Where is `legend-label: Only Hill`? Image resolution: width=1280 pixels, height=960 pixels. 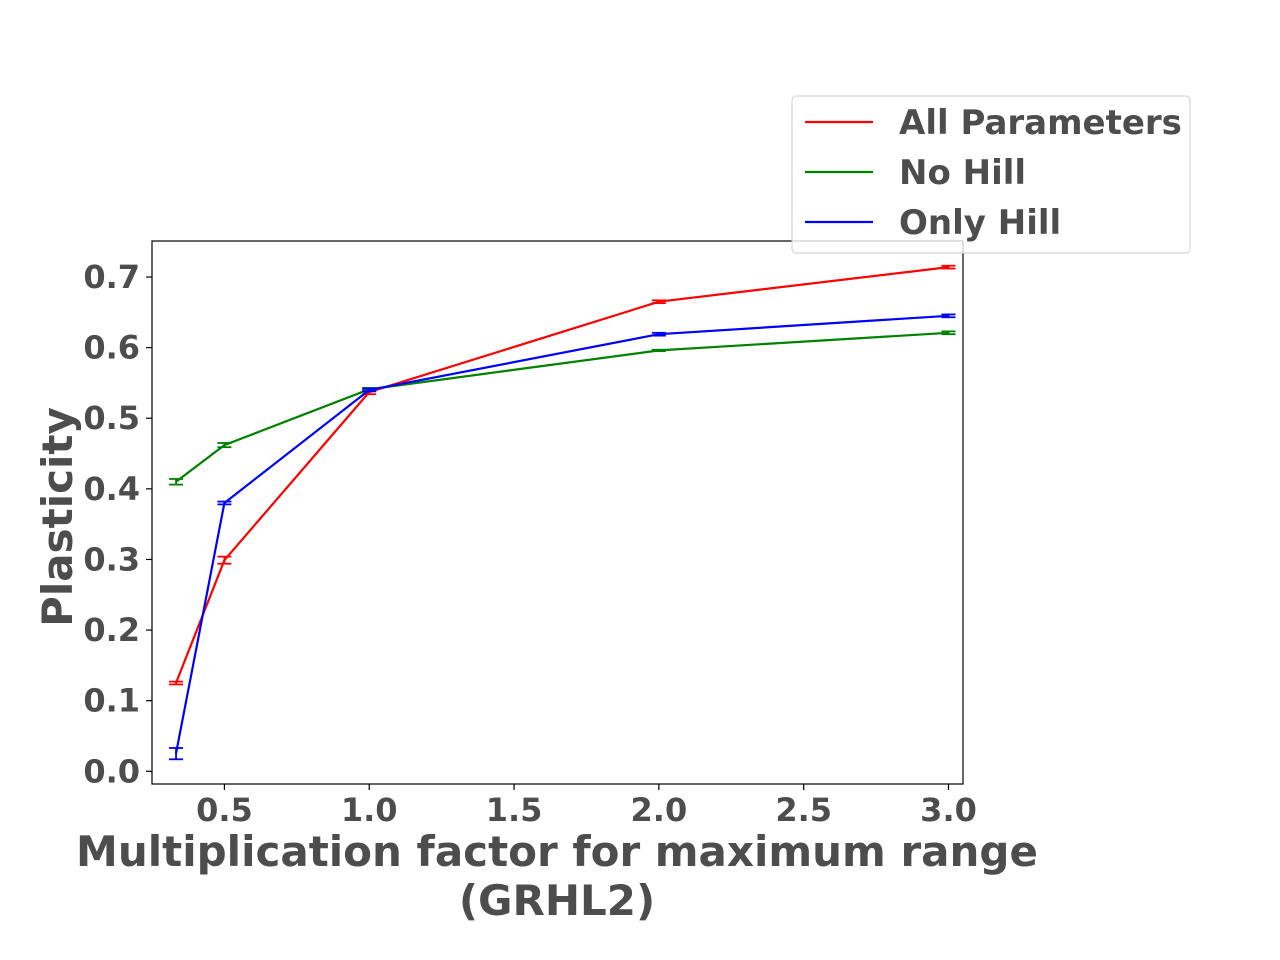
legend-label: Only Hill is located at coordinates (980, 223).